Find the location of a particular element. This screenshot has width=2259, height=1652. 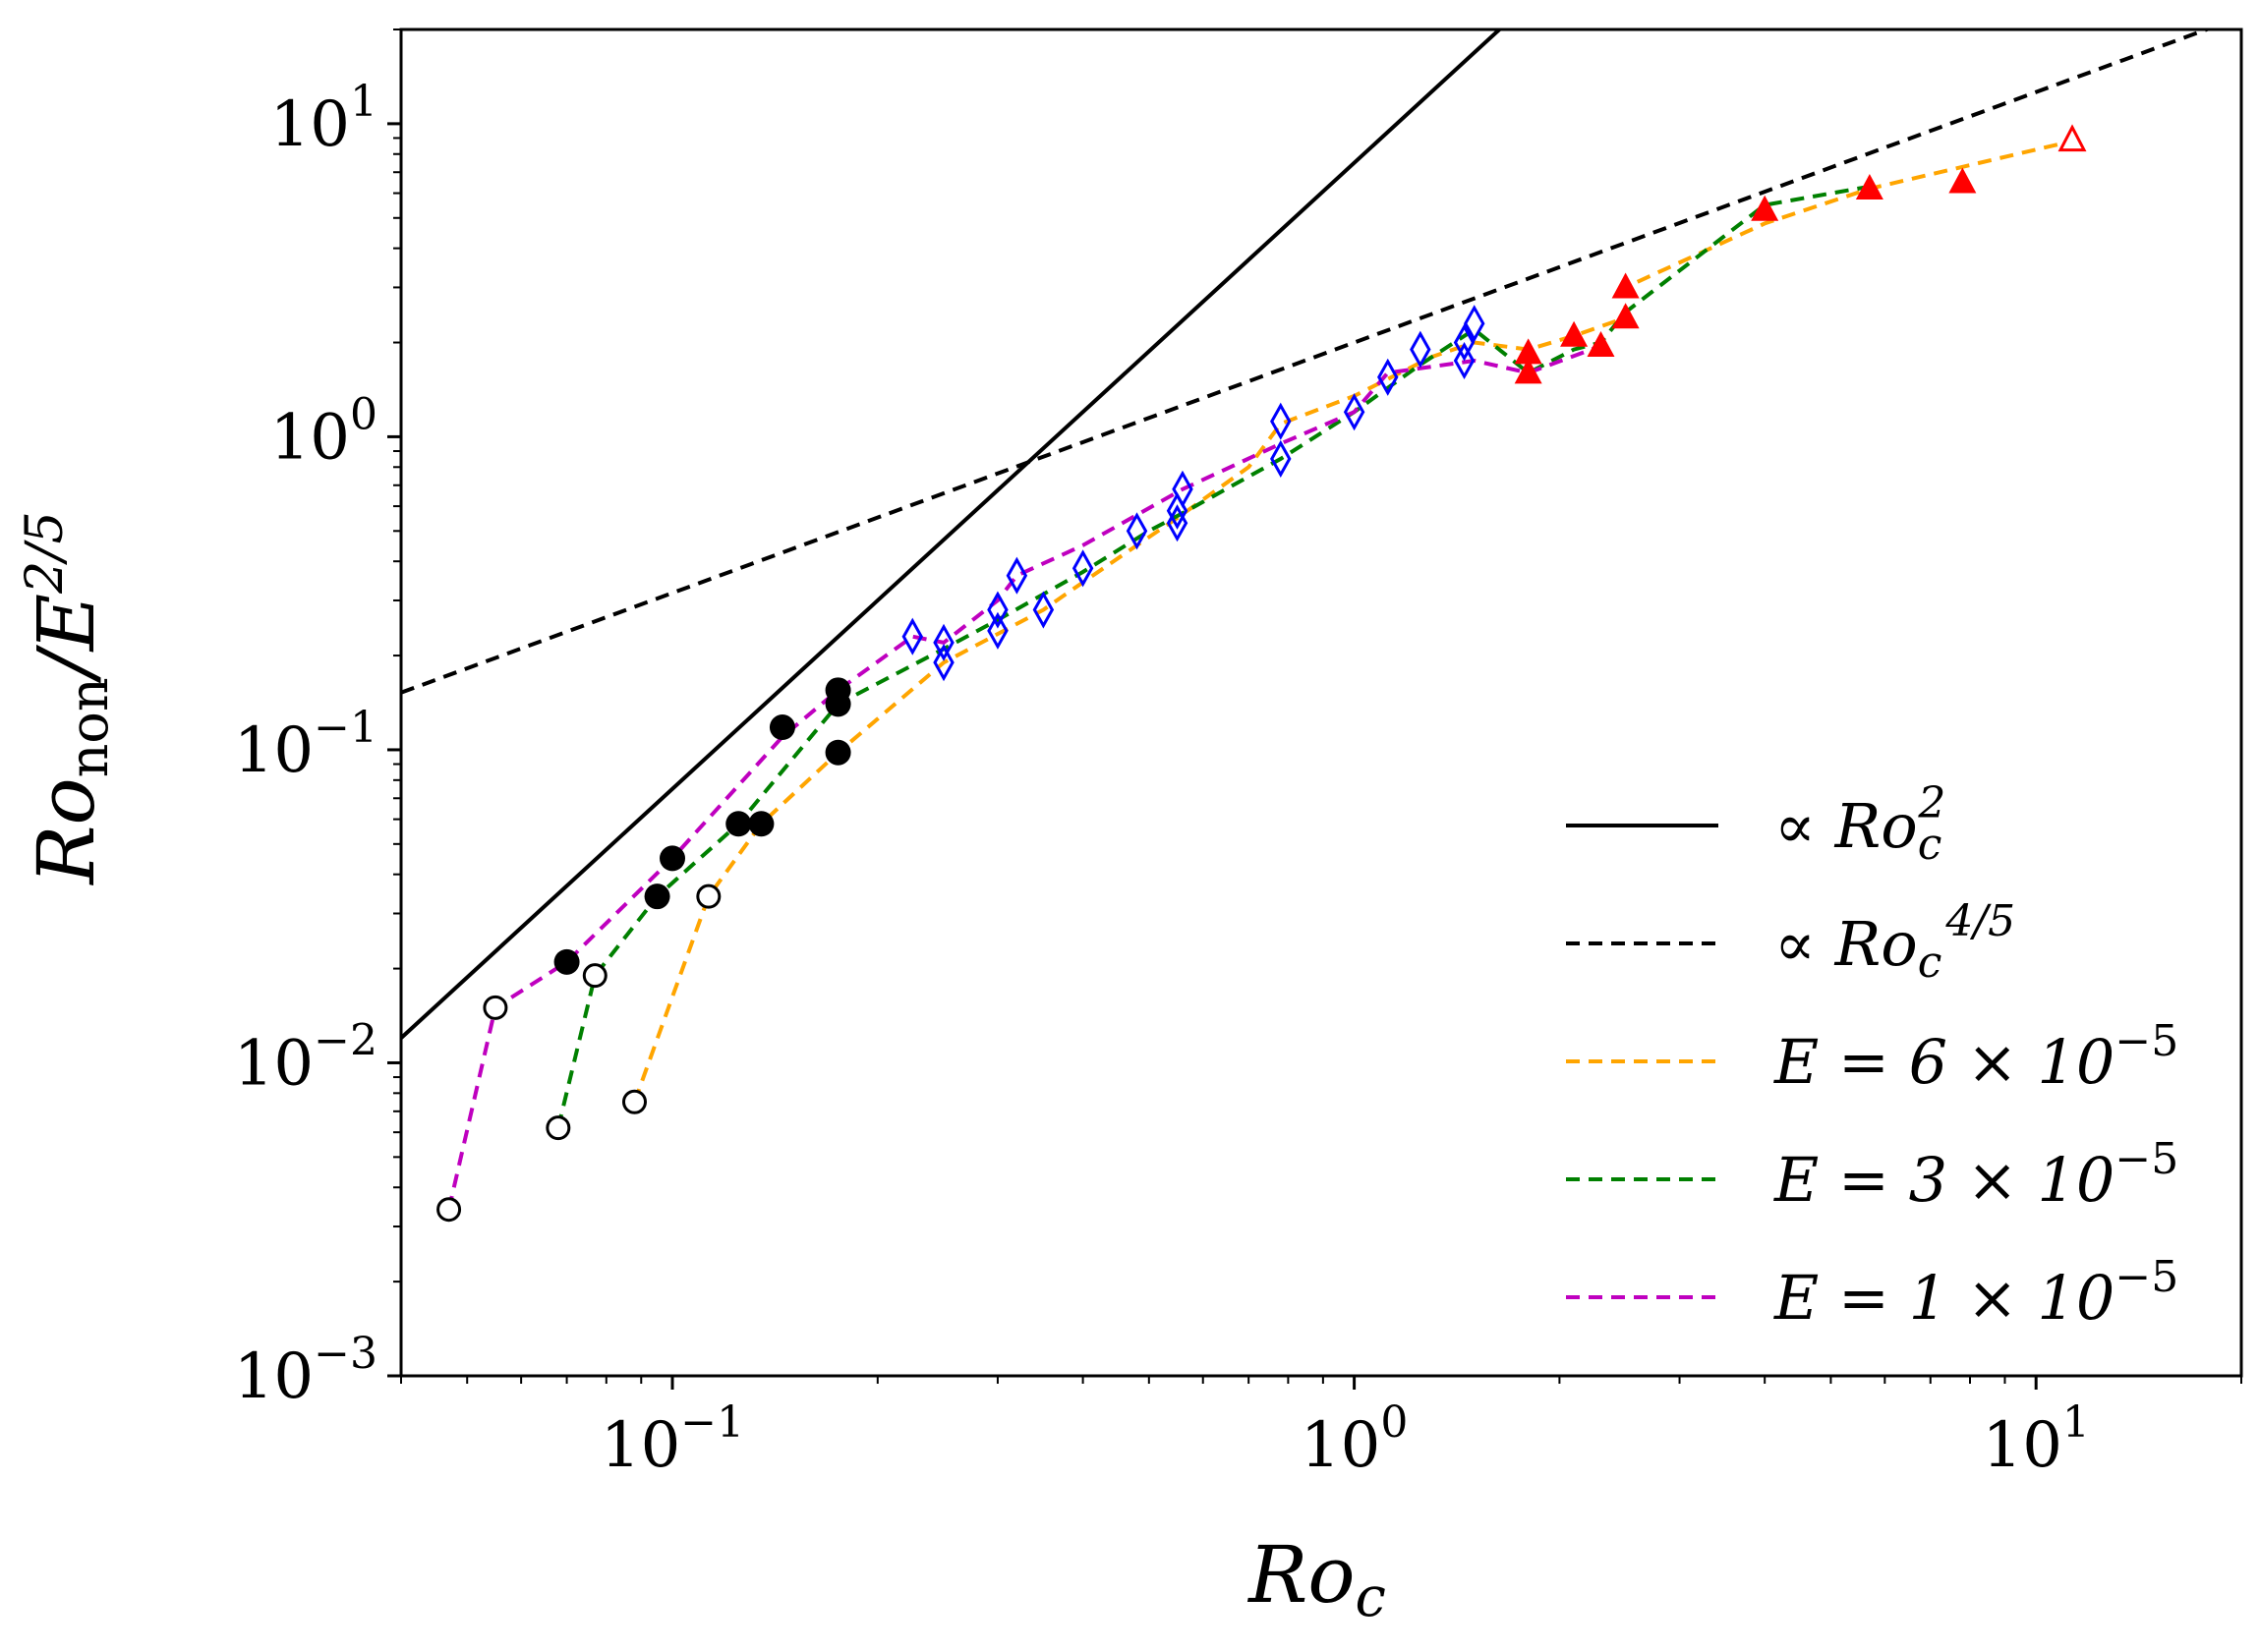

y-axis-label: Ronon/E2/5 is located at coordinates (68, 698).